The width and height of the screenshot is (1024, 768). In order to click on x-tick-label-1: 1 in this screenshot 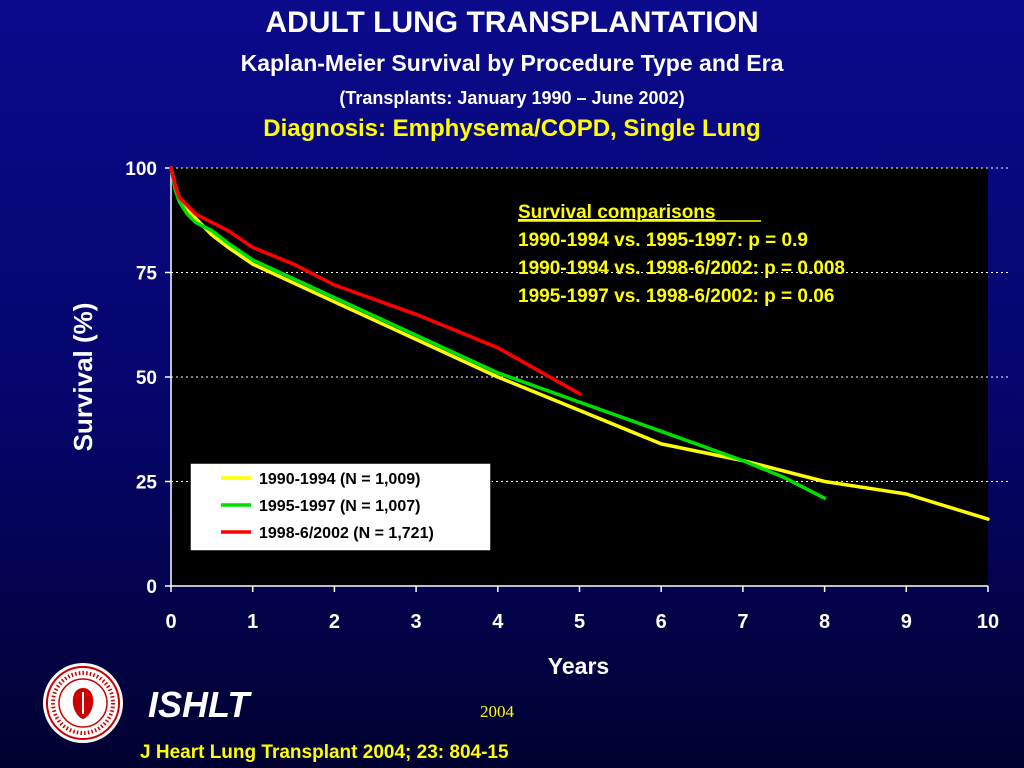, I will do `click(252, 622)`.